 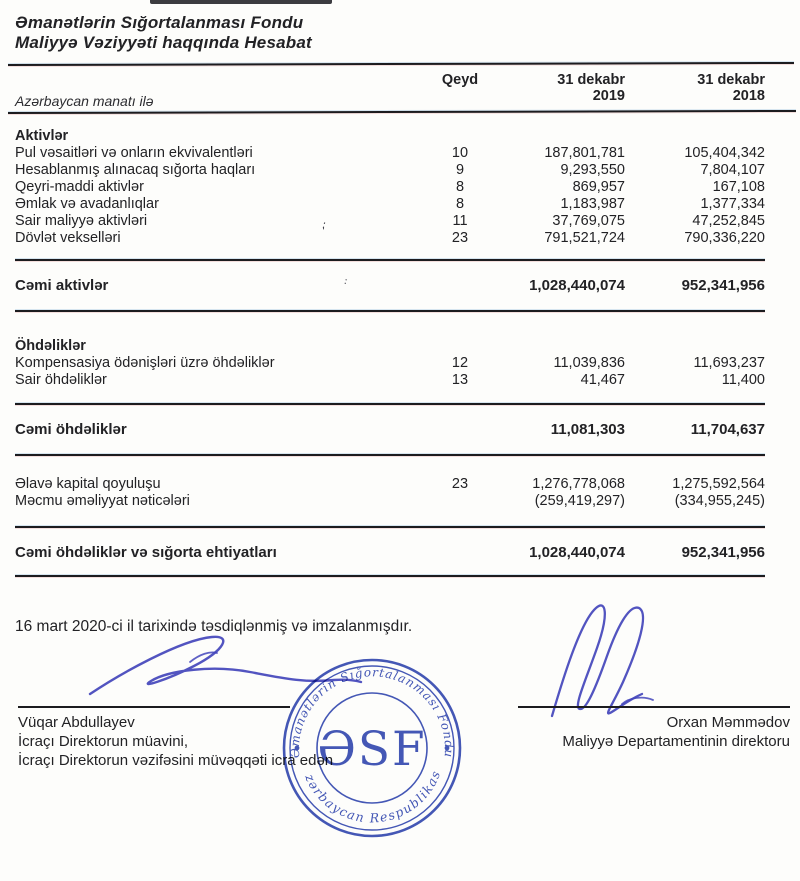 What do you see at coordinates (79, 187) in the screenshot?
I see `row-label: Qeyri-maddi aktivlər` at bounding box center [79, 187].